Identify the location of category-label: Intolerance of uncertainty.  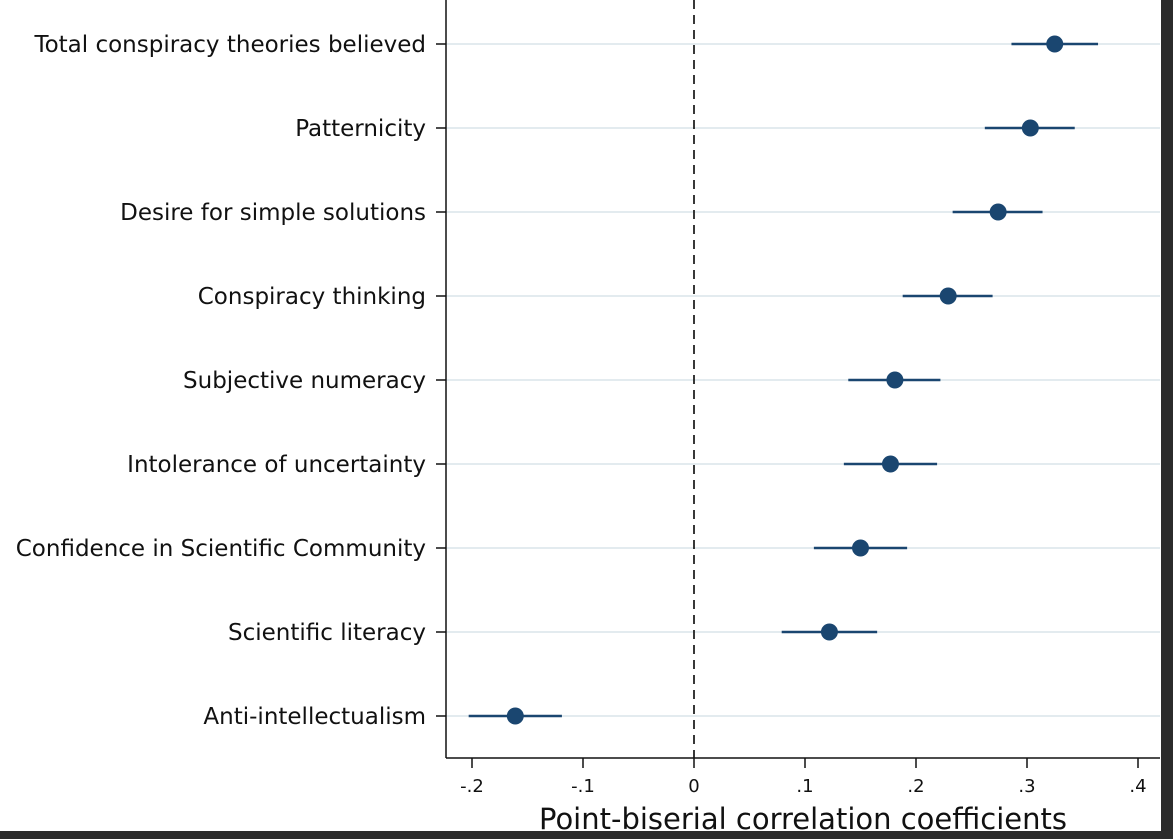
(276, 465).